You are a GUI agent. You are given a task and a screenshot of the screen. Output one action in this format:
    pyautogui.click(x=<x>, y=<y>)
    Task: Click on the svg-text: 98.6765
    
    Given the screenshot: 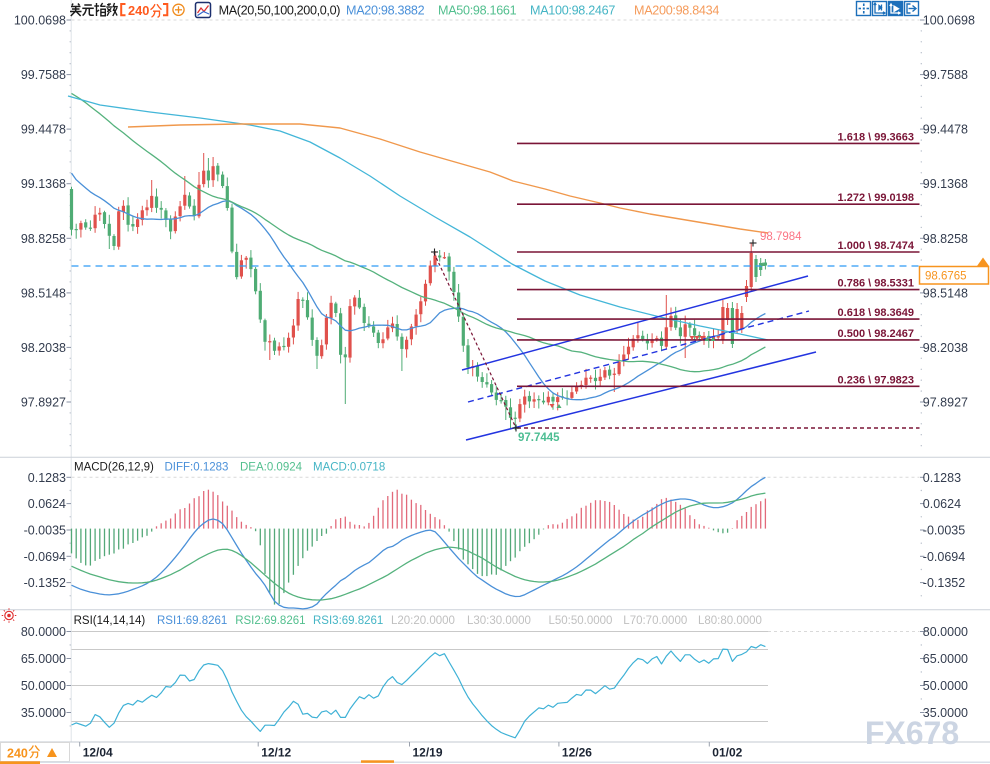 What is the action you would take?
    pyautogui.click(x=946, y=277)
    